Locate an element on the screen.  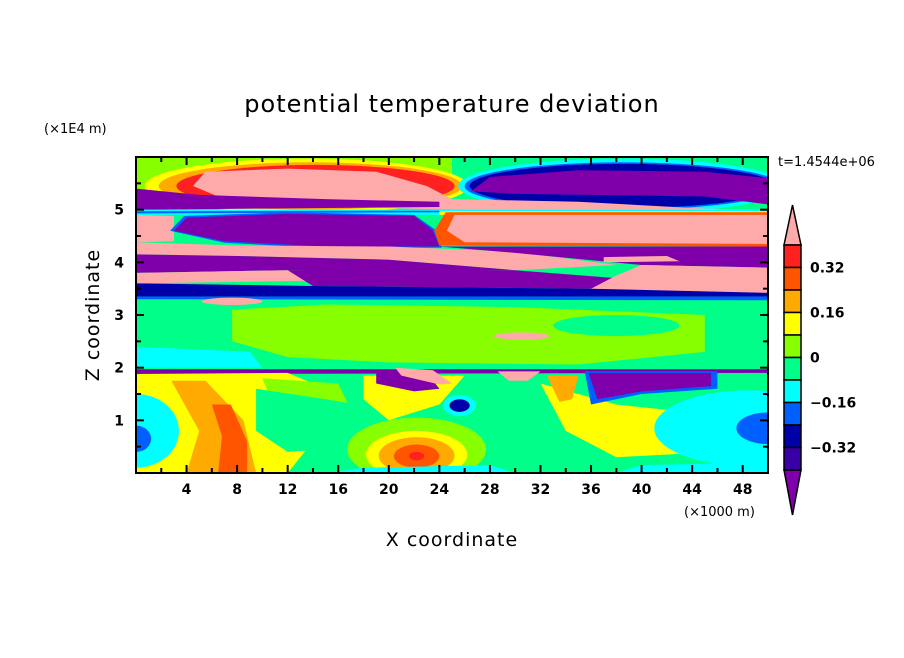
x-tick-label: 40 is located at coordinates (642, 490).